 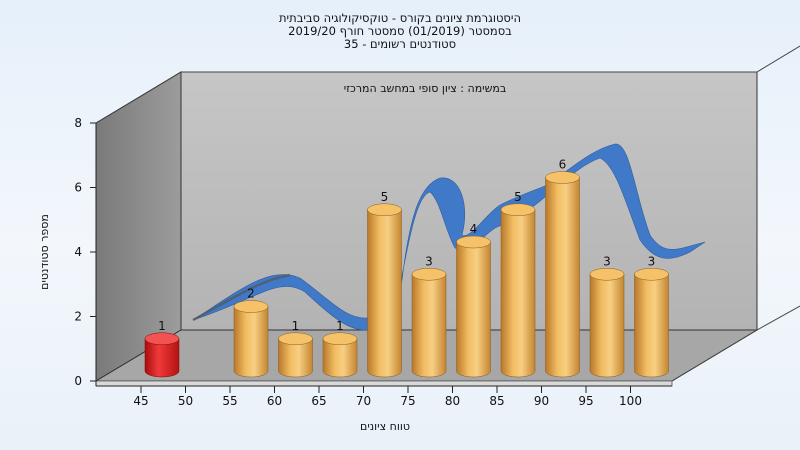 I want to click on y-axis: 0 2 4 6 8, so click(x=85, y=252).